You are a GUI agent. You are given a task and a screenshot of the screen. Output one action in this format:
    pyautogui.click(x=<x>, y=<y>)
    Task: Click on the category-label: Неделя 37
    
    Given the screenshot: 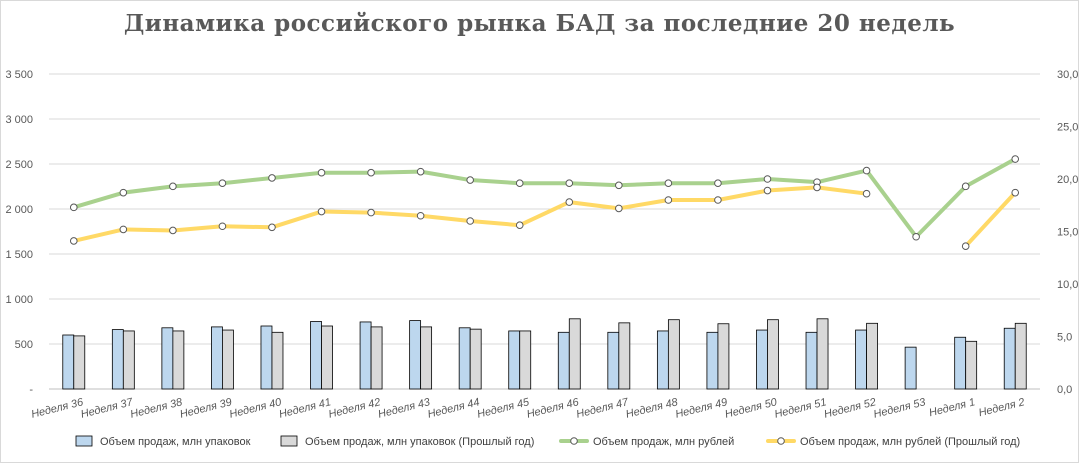 What is the action you would take?
    pyautogui.click(x=107, y=408)
    